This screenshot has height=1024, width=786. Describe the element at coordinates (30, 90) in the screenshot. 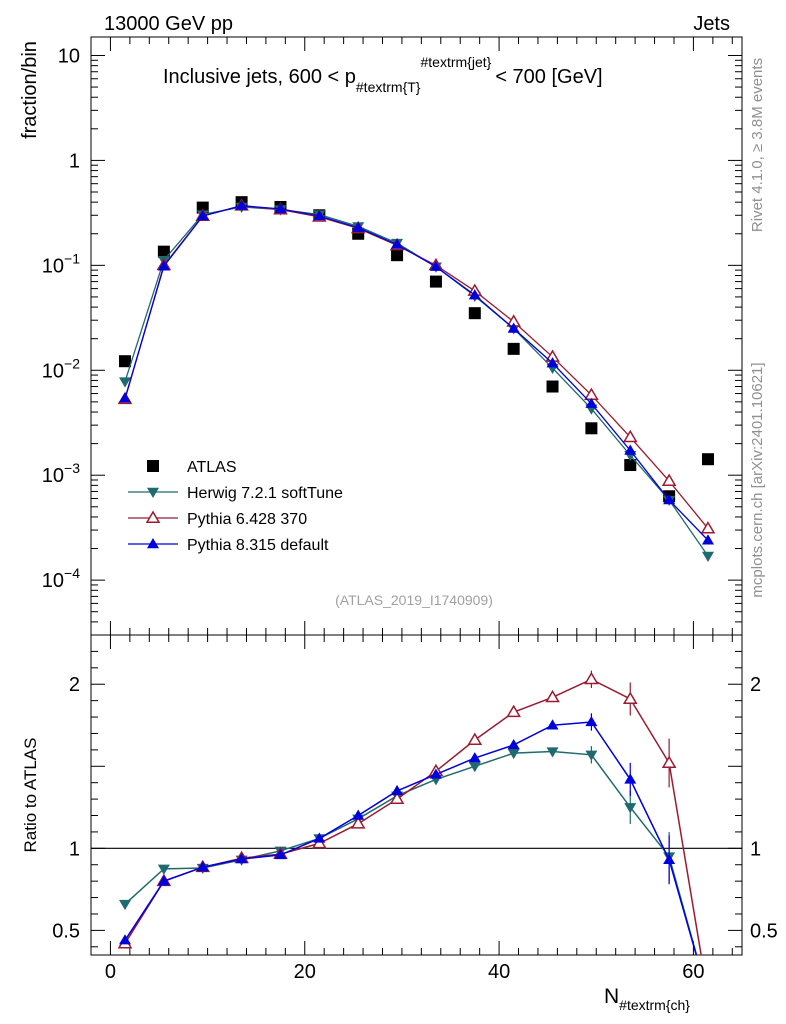

I see `main-y-axis-label: fraction/bin` at that location.